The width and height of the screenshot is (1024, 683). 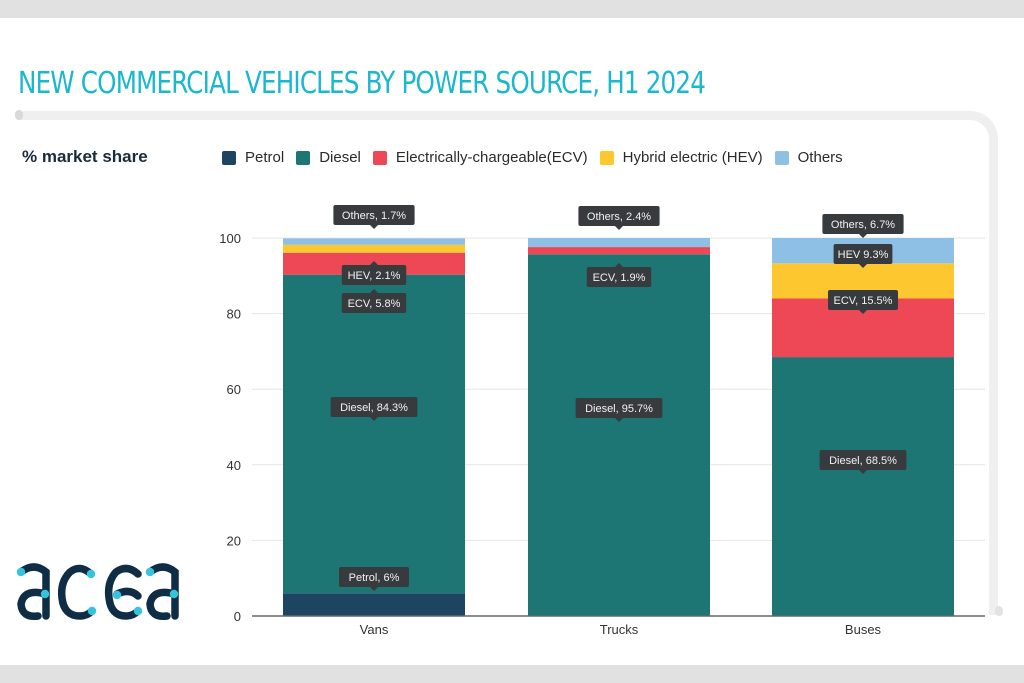 I want to click on data-label-text: ECV, 1.9%, so click(x=619, y=278).